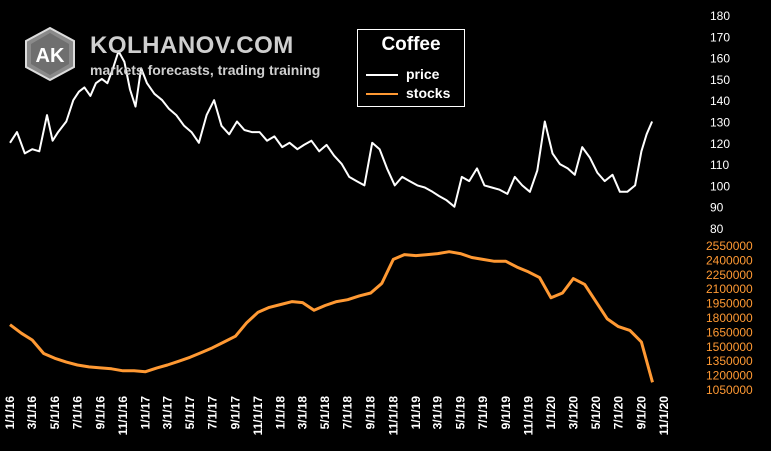 This screenshot has width=771, height=451. What do you see at coordinates (348, 413) in the screenshot?
I see `x-tick-label: 7/1/18` at bounding box center [348, 413].